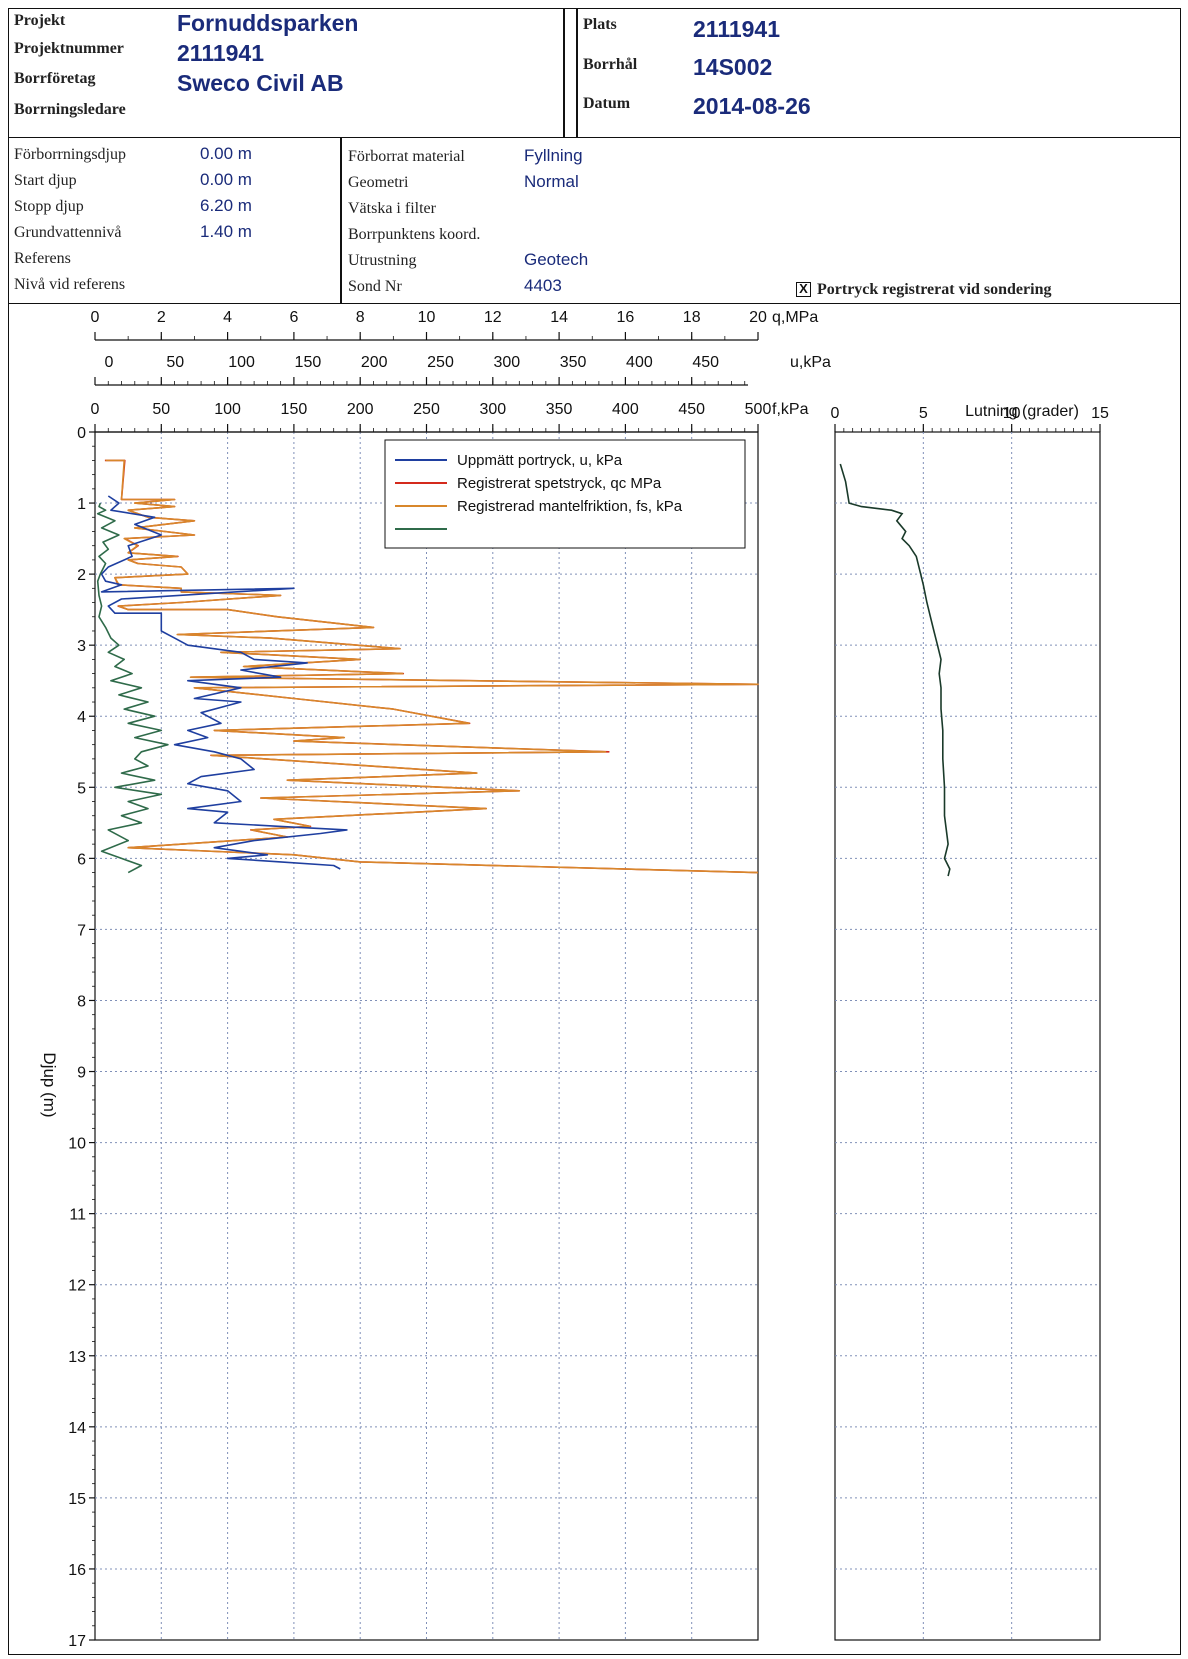 This screenshot has height=1659, width=1188. Describe the element at coordinates (81, 1001) in the screenshot. I see `y-tick-label: 8` at that location.